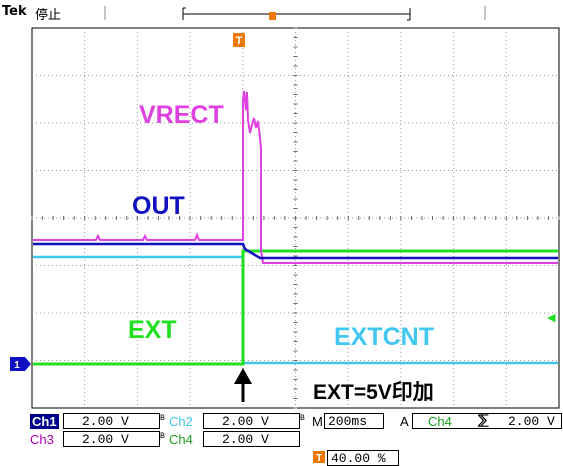 This screenshot has width=563, height=466. Describe the element at coordinates (245, 421) in the screenshot. I see `ch2-scale: 2.00 V` at that location.